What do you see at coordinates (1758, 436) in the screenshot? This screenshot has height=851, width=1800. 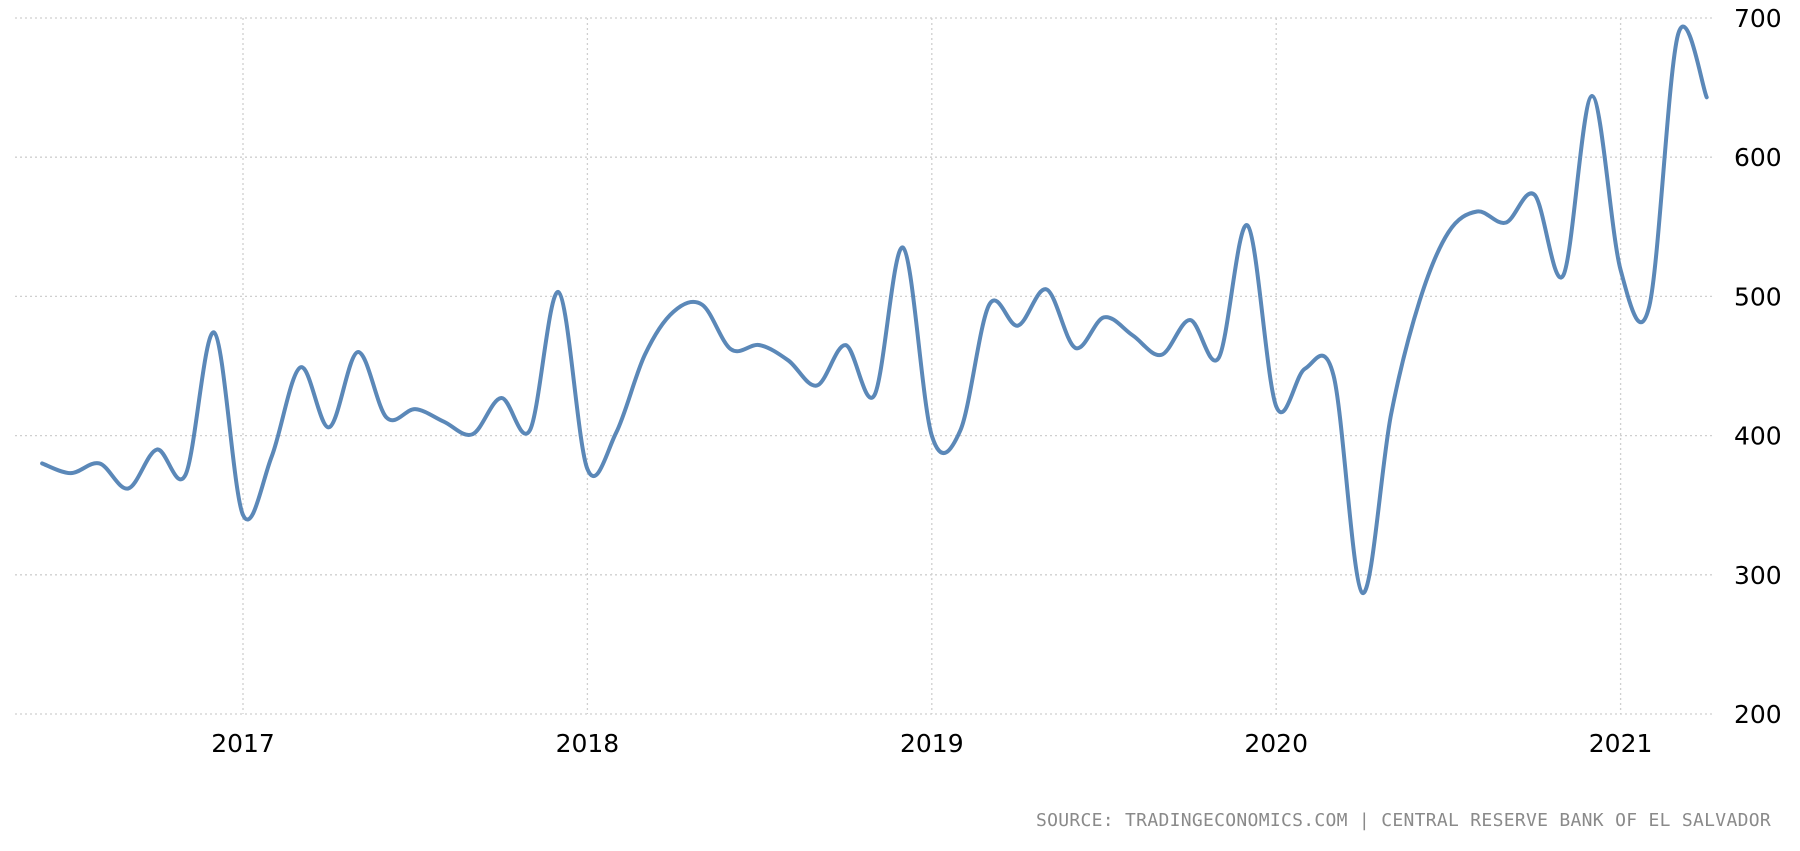 I see `y-tick-label: 400` at bounding box center [1758, 436].